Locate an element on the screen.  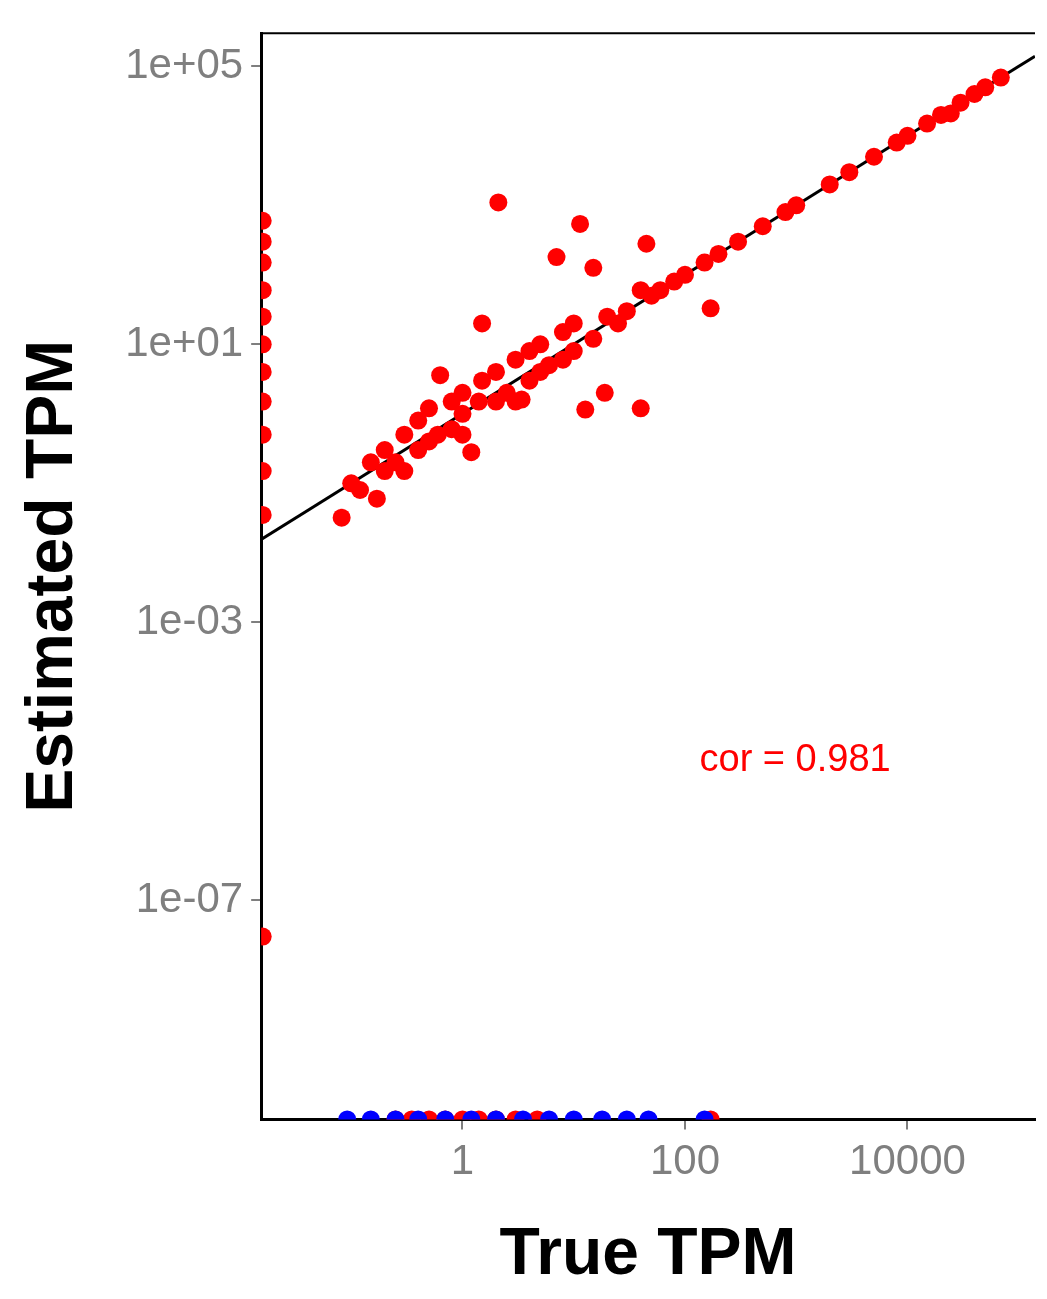
x-tick-label: 10000 is located at coordinates (907, 1160).